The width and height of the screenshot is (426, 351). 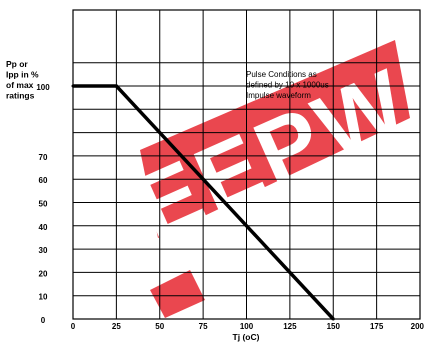 What do you see at coordinates (290, 326) in the screenshot?
I see `x-tick-label: 125` at bounding box center [290, 326].